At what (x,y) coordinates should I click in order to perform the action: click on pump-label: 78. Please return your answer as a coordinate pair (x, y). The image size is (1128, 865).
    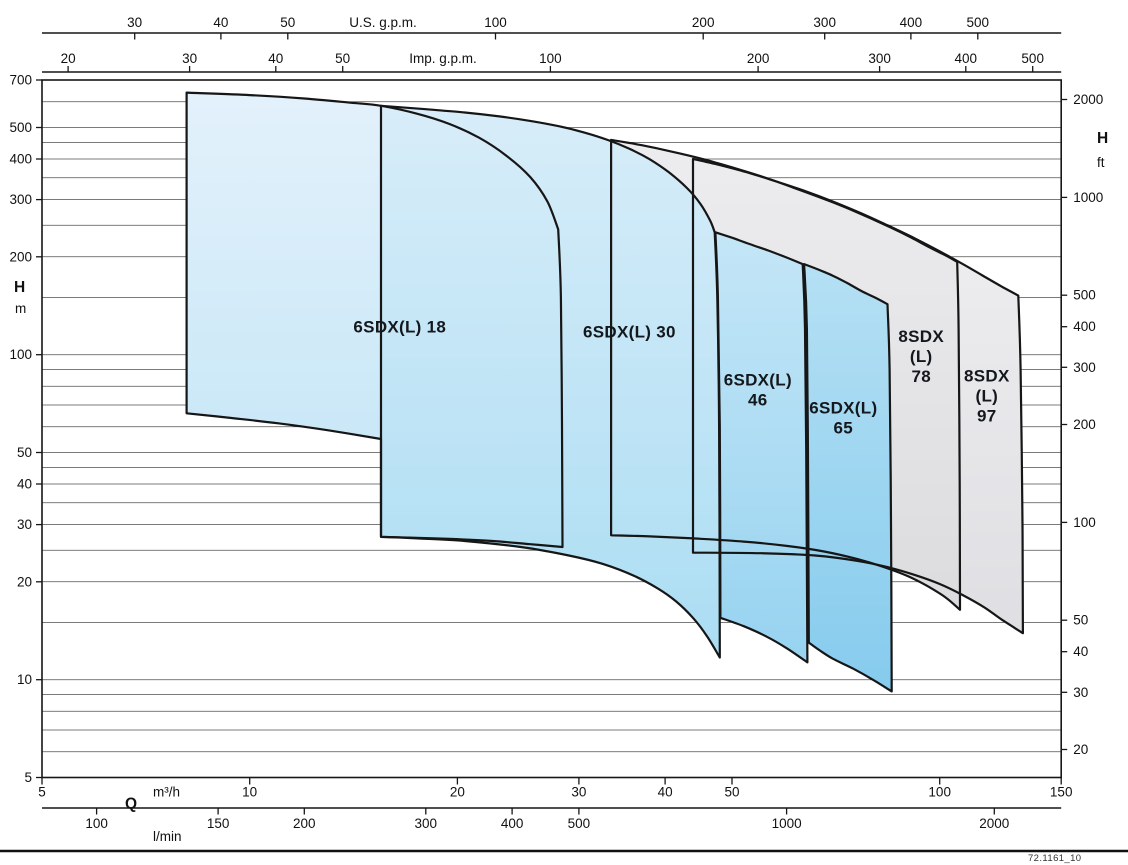
    Looking at the image, I should click on (921, 376).